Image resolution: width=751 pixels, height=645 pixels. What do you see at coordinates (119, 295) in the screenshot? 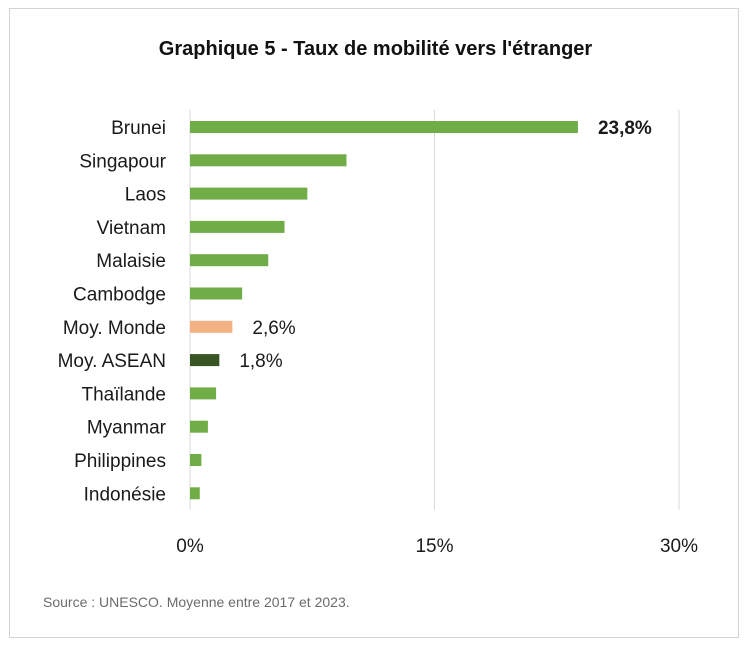
I see `category-label: Cambodge` at bounding box center [119, 295].